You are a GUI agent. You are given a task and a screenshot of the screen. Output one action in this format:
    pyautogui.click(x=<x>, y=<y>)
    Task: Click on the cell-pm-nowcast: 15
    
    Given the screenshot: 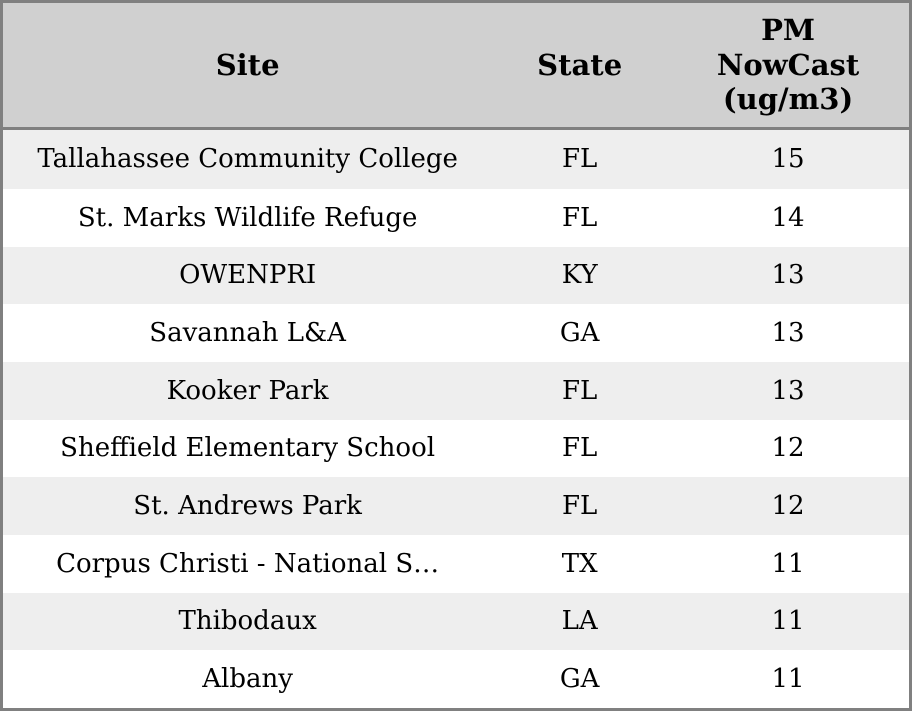 What is the action you would take?
    pyautogui.click(x=788, y=159)
    